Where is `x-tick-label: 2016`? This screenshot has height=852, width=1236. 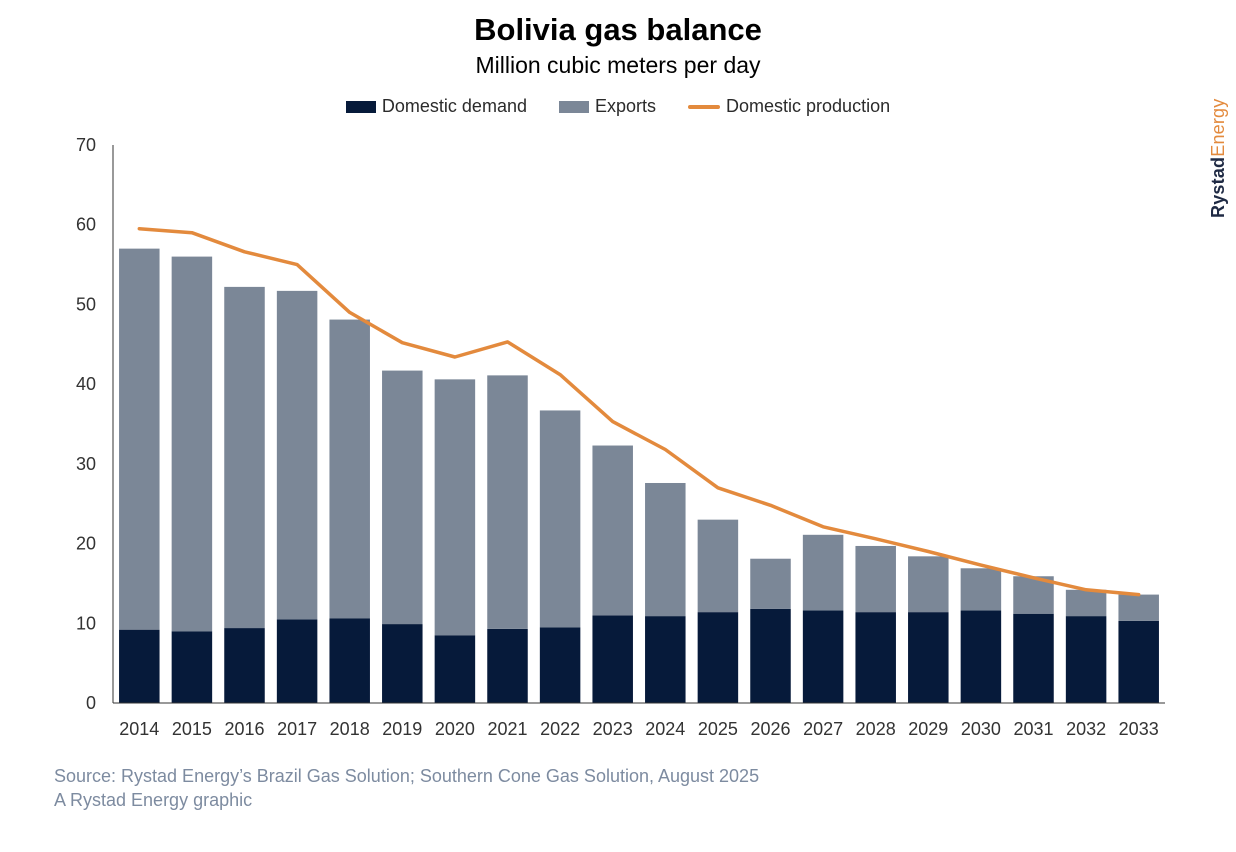
x-tick-label: 2016 is located at coordinates (244, 729).